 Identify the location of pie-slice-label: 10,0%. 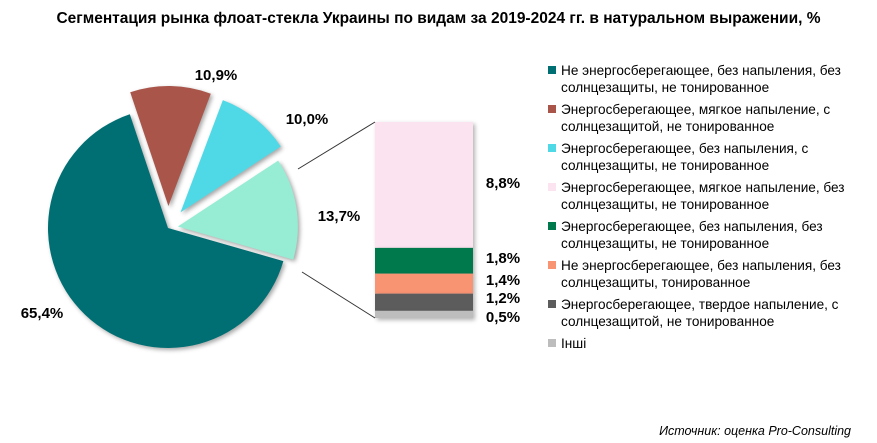
(307, 119).